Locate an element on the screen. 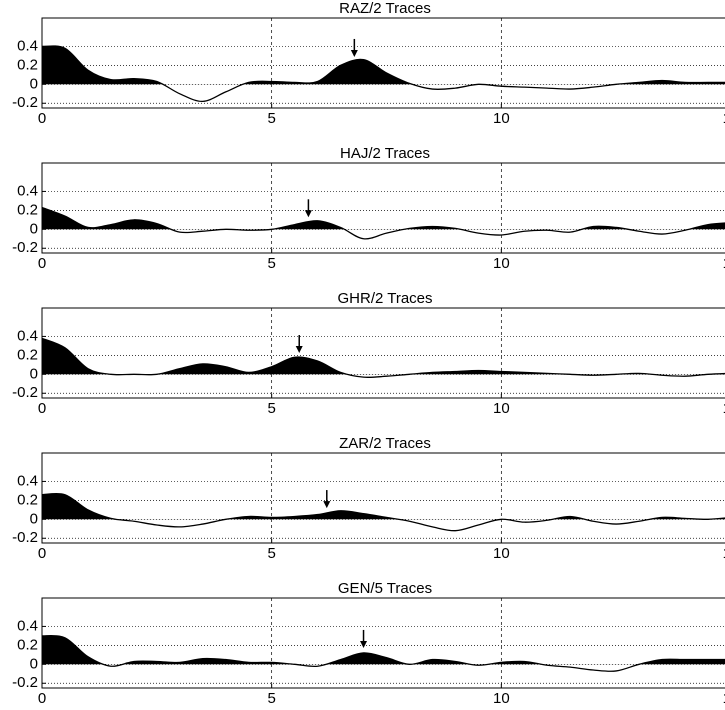 The width and height of the screenshot is (725, 710). panel-title: HAJ/2 Traces is located at coordinates (385, 153).